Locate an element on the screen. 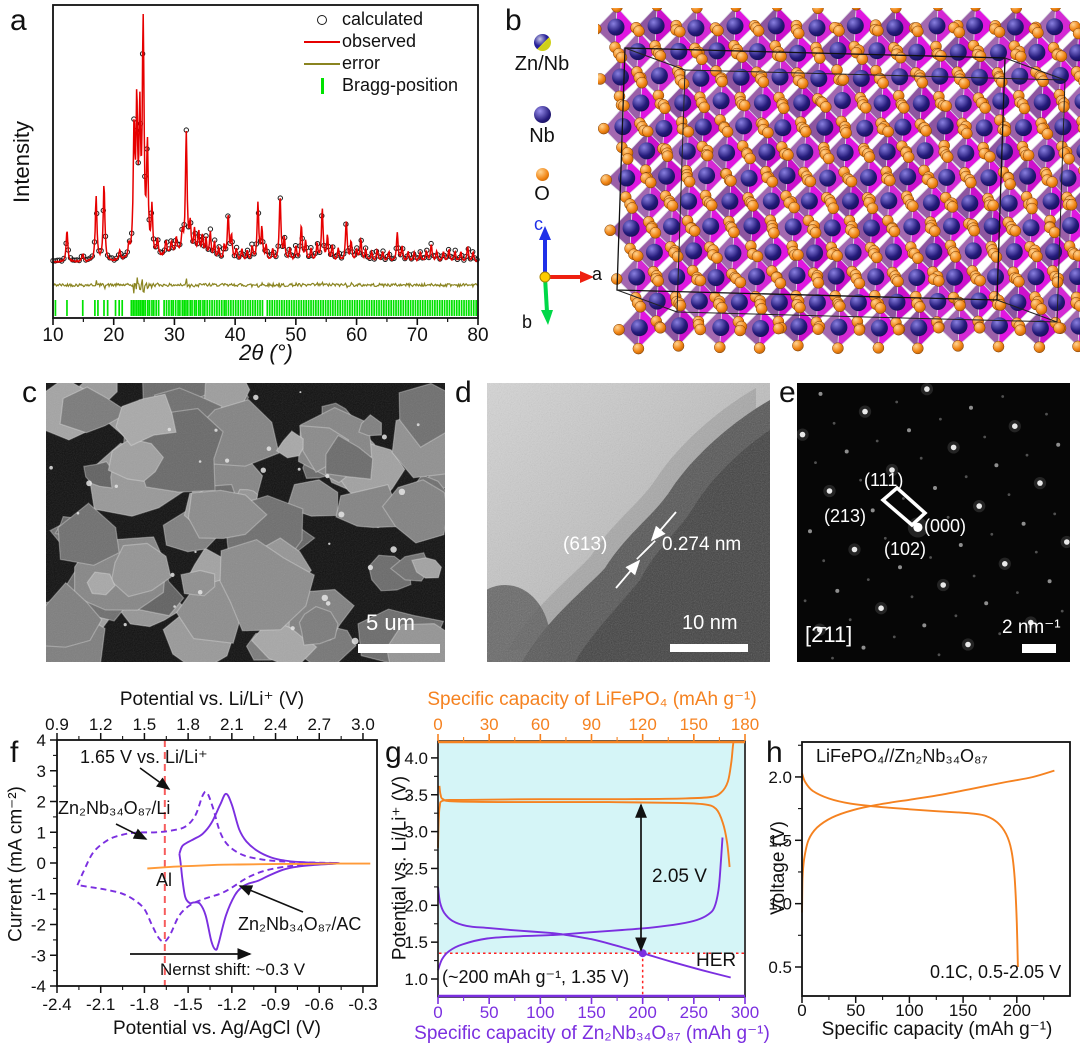 The width and height of the screenshot is (1080, 1047). svg-text: 20 is located at coordinates (113, 335).